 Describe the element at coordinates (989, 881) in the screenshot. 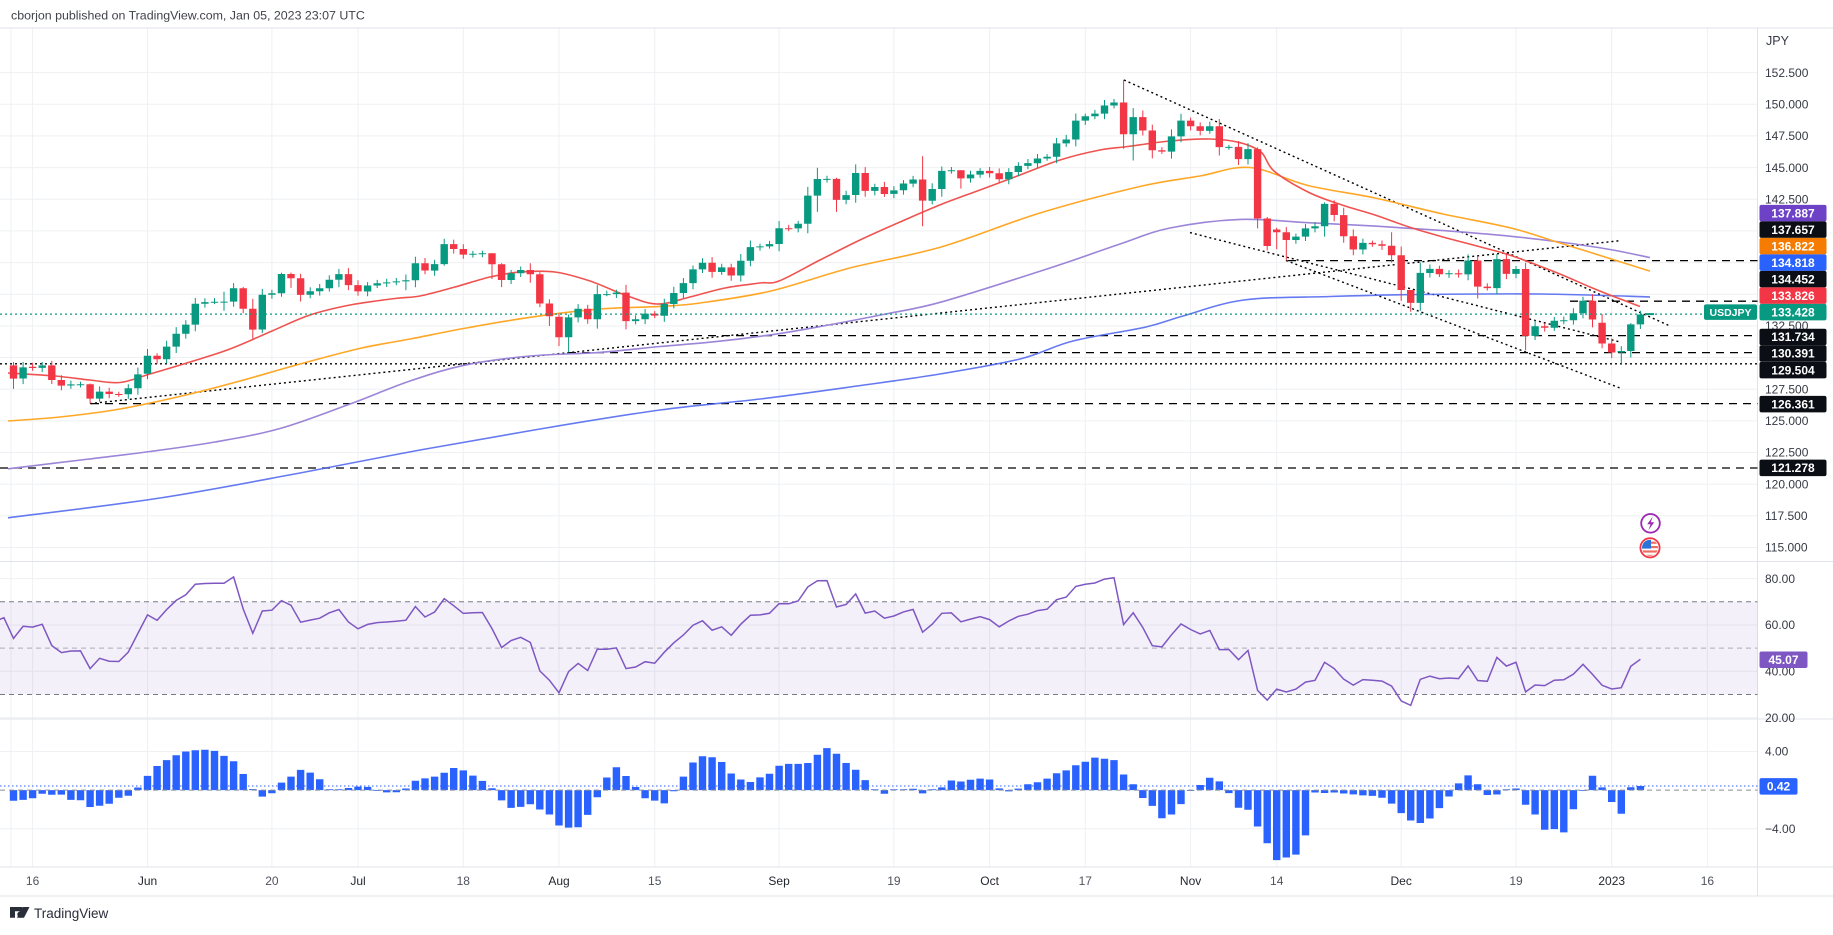

I see `svg-text: Oct` at that location.